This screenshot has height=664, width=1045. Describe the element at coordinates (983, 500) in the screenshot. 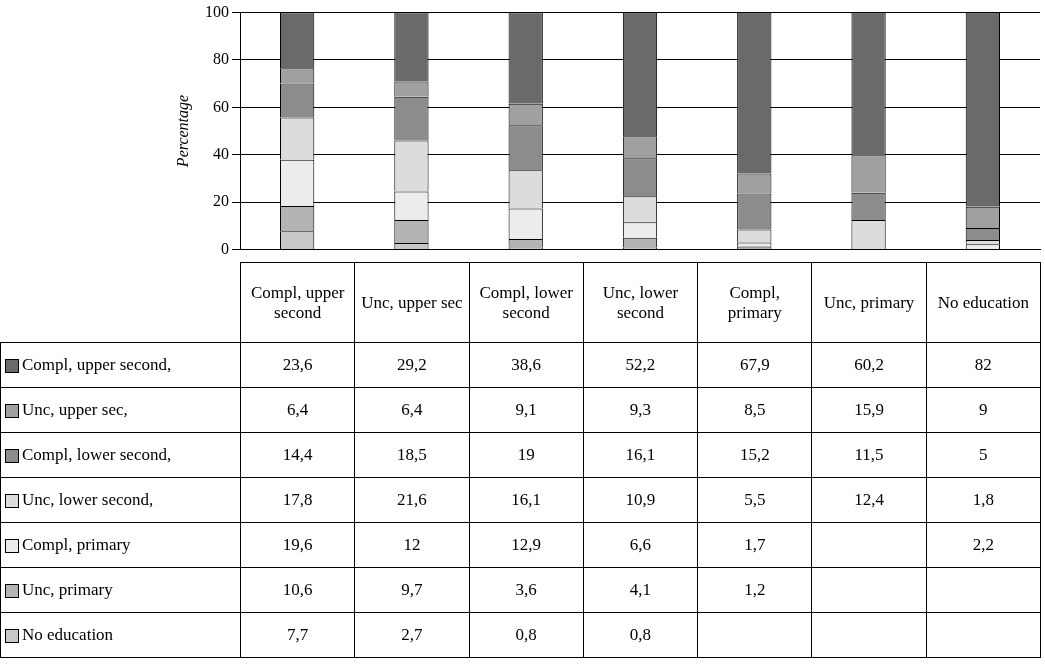

I see `data-label: 1,8` at that location.